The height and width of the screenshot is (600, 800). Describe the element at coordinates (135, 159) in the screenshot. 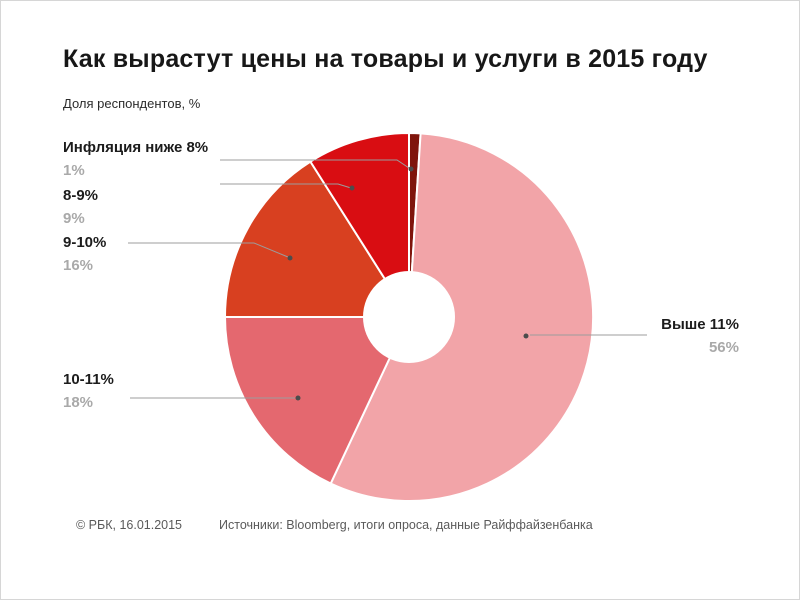

I see `callout-inflation-below-8: Инфляция ниже 8% 1%` at that location.